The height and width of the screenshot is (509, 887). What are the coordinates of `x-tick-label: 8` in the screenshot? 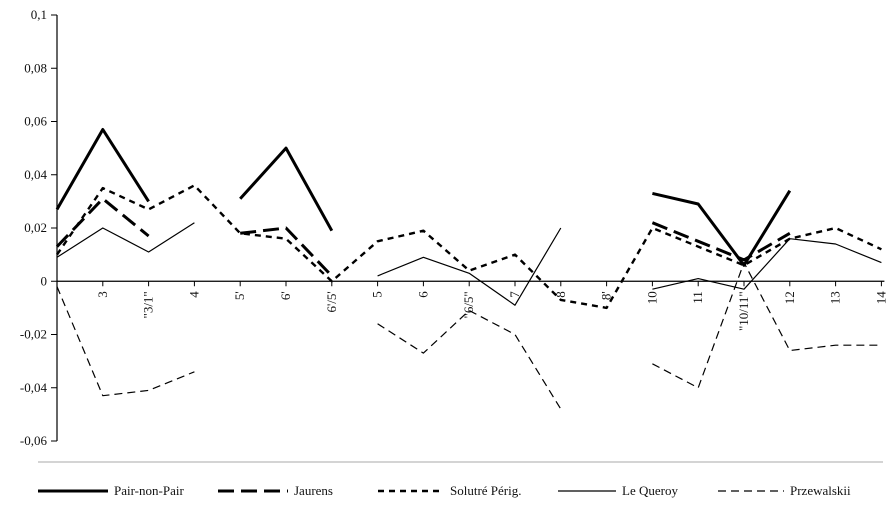 It's located at (560, 294).